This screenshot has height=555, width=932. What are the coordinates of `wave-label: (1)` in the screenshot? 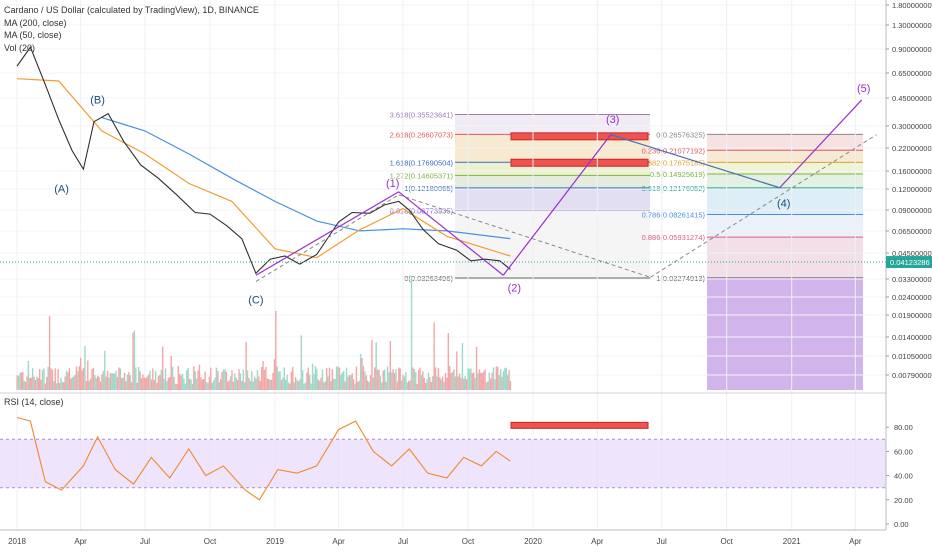 It's located at (392, 184).